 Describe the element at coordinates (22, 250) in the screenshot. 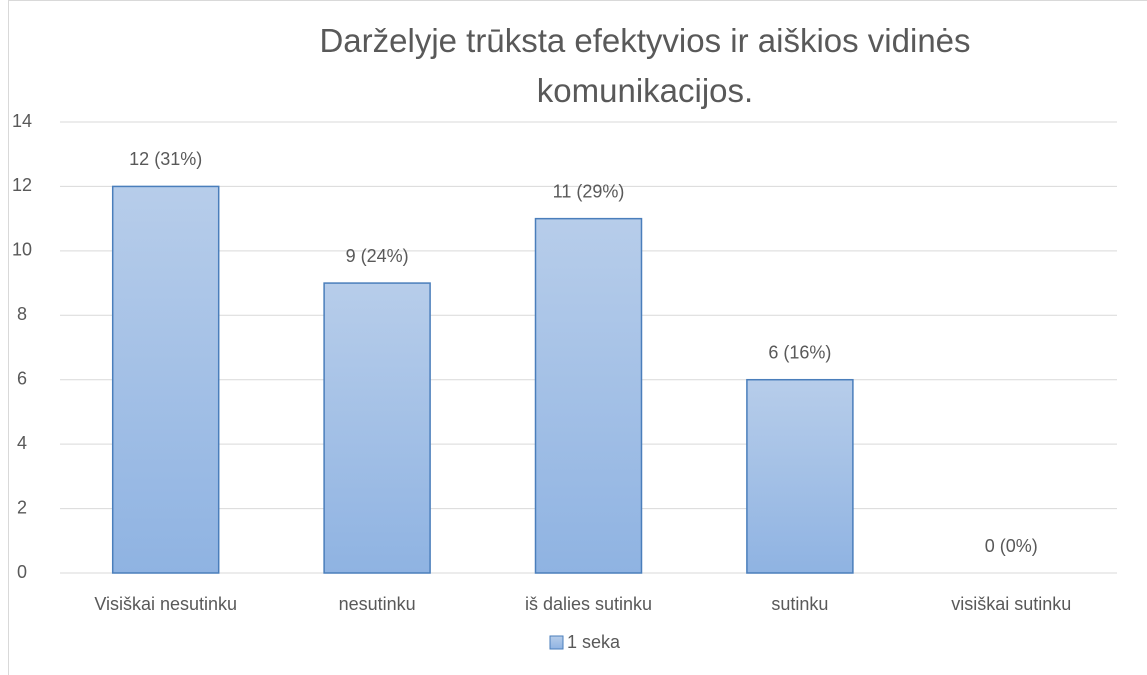

I see `y-tick-label: 10` at that location.